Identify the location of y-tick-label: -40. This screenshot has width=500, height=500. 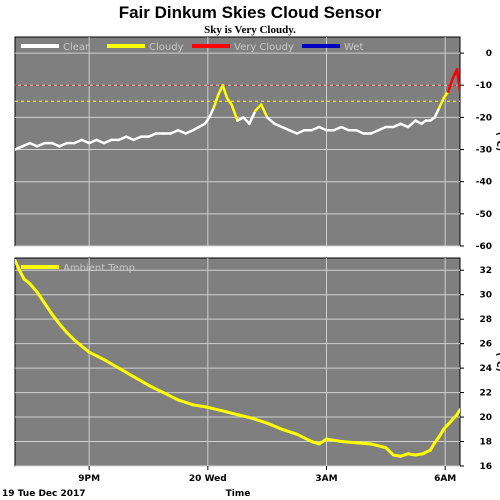
(484, 183).